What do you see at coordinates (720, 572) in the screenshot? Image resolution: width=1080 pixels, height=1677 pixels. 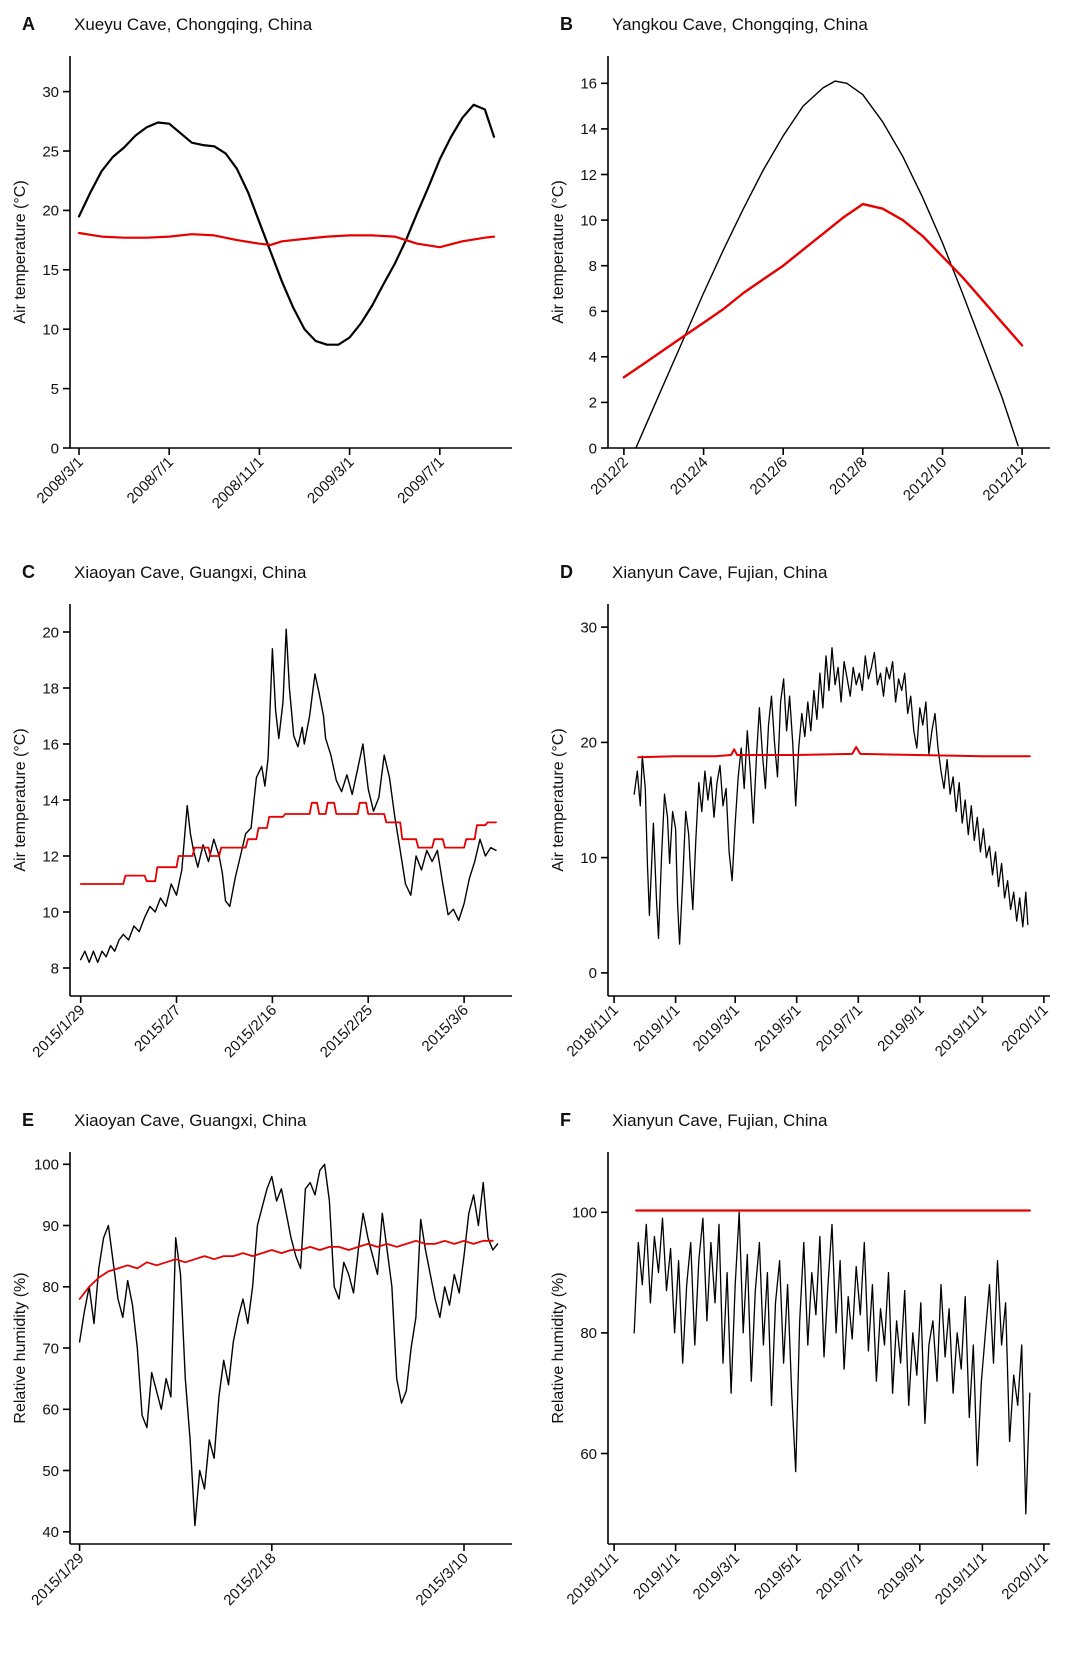 I see `panel-d-title: Xianyun Cave, Fujian, China` at bounding box center [720, 572].